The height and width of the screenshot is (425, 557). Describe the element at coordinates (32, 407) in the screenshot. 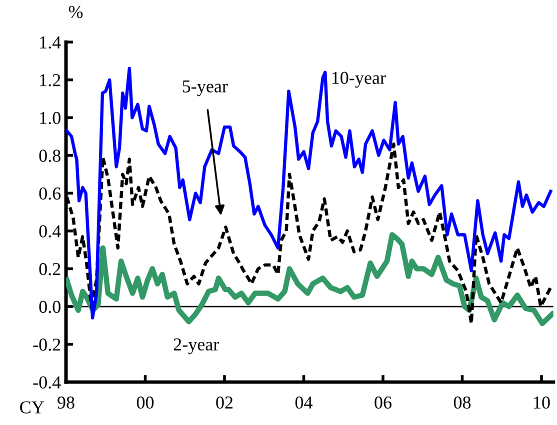

I see `x-axis-title: CY` at that location.